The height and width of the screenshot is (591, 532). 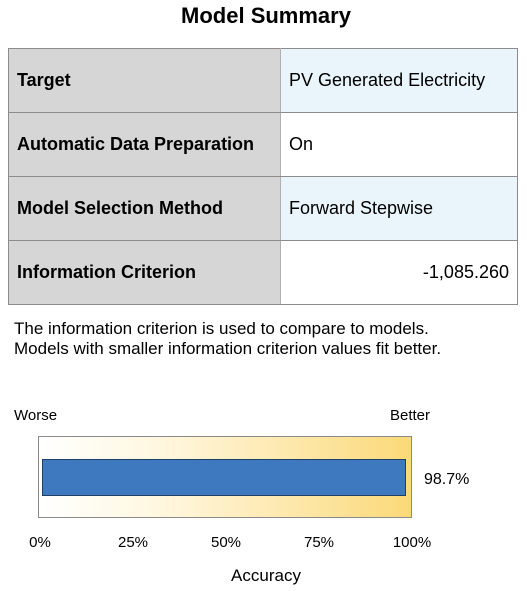 What do you see at coordinates (399, 208) in the screenshot?
I see `row-value-selection-method: Forward Stepwise` at bounding box center [399, 208].